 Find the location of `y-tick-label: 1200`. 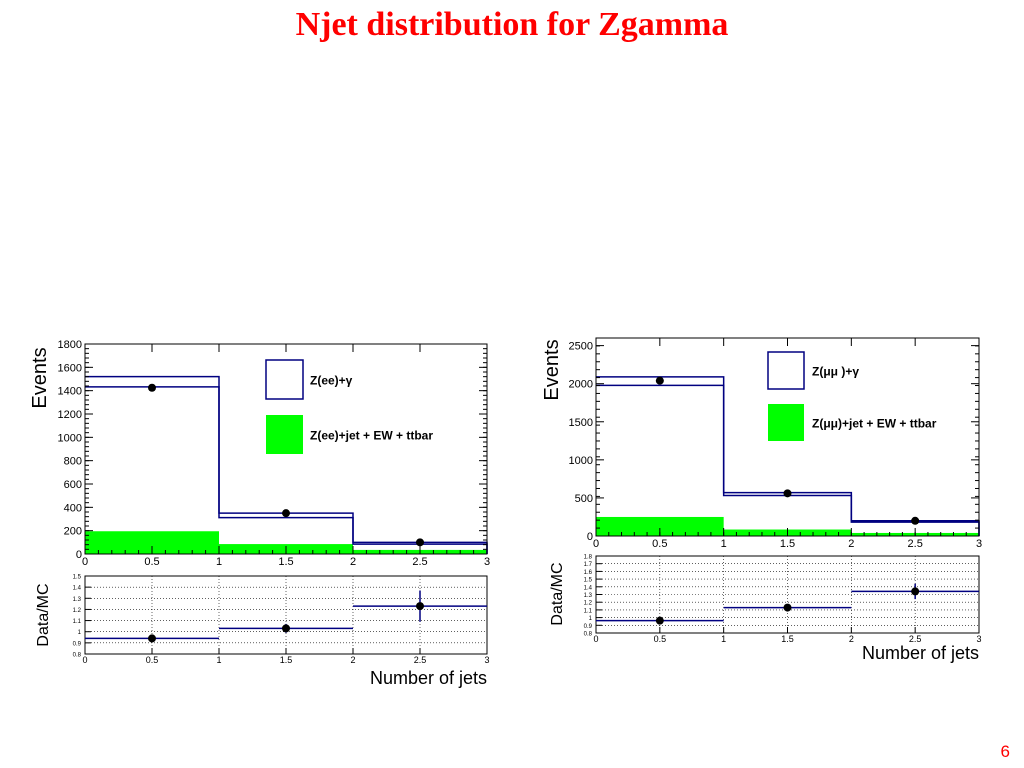

y-tick-label: 1200 is located at coordinates (70, 415).